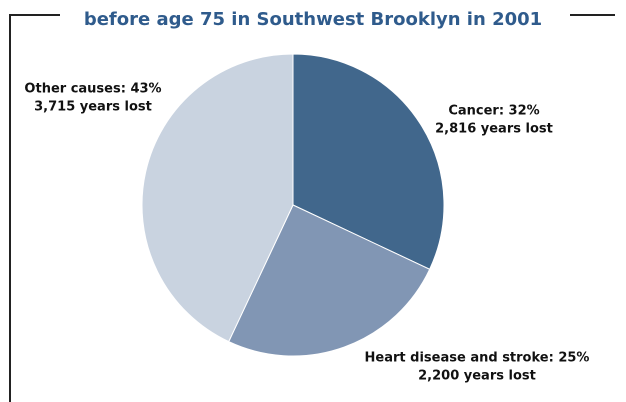 The width and height of the screenshot is (626, 402). Describe the element at coordinates (92, 89) in the screenshot. I see `slice-label: Other causes: 43%` at that location.